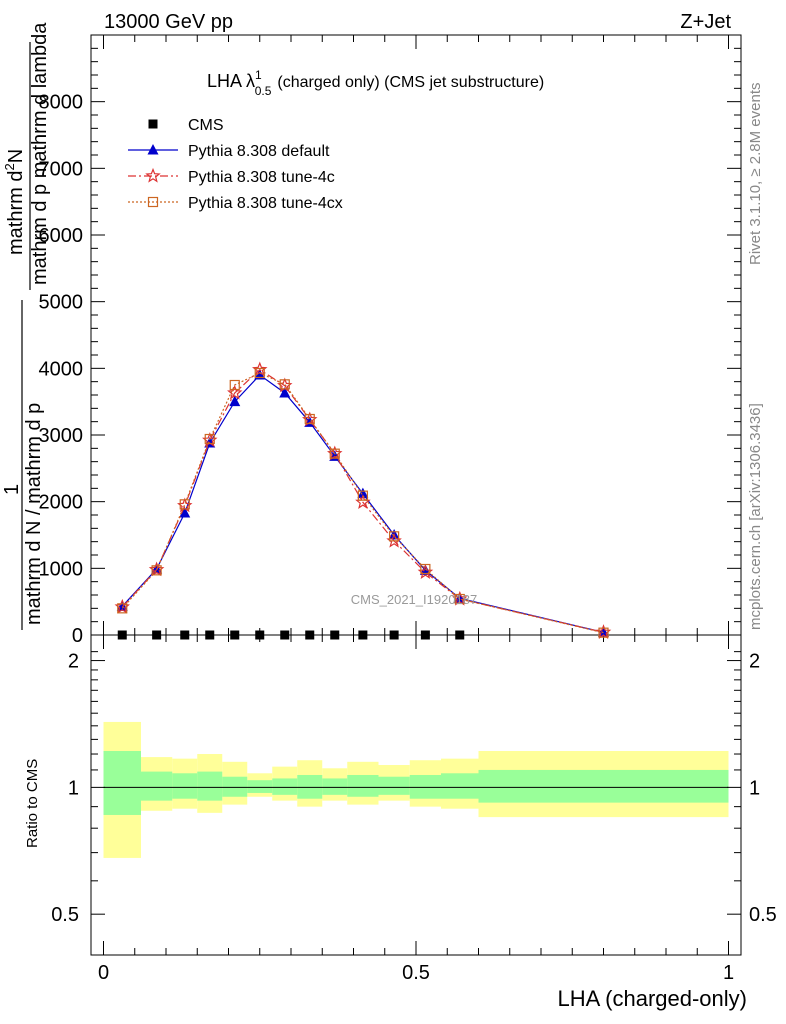 This screenshot has height=1024, width=786. What do you see at coordinates (73, 662) in the screenshot?
I see `ratio-ytick-label-left: 2` at bounding box center [73, 662].